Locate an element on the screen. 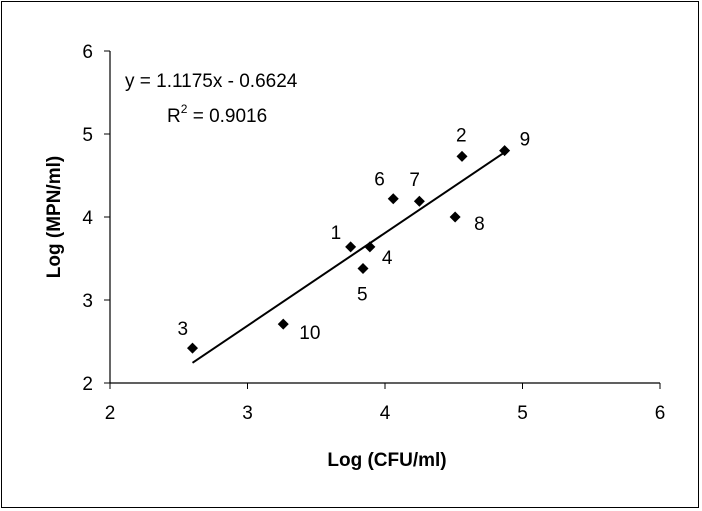  y-tick-label: 3 is located at coordinates (87, 301).